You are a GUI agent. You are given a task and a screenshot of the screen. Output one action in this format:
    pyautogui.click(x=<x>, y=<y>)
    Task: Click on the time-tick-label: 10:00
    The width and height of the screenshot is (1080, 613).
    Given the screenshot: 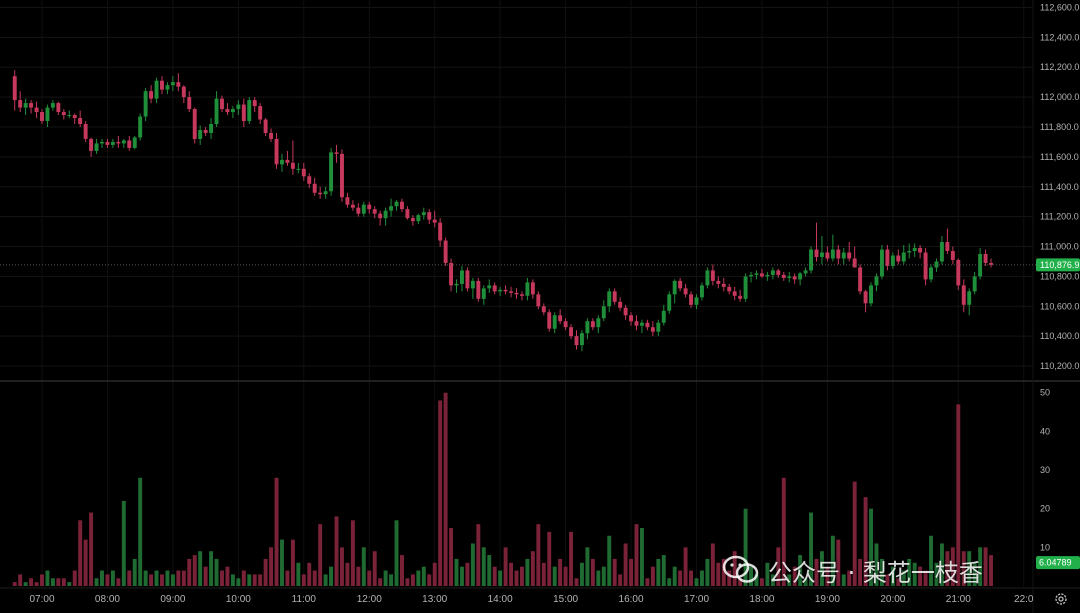 What is the action you would take?
    pyautogui.click(x=238, y=599)
    